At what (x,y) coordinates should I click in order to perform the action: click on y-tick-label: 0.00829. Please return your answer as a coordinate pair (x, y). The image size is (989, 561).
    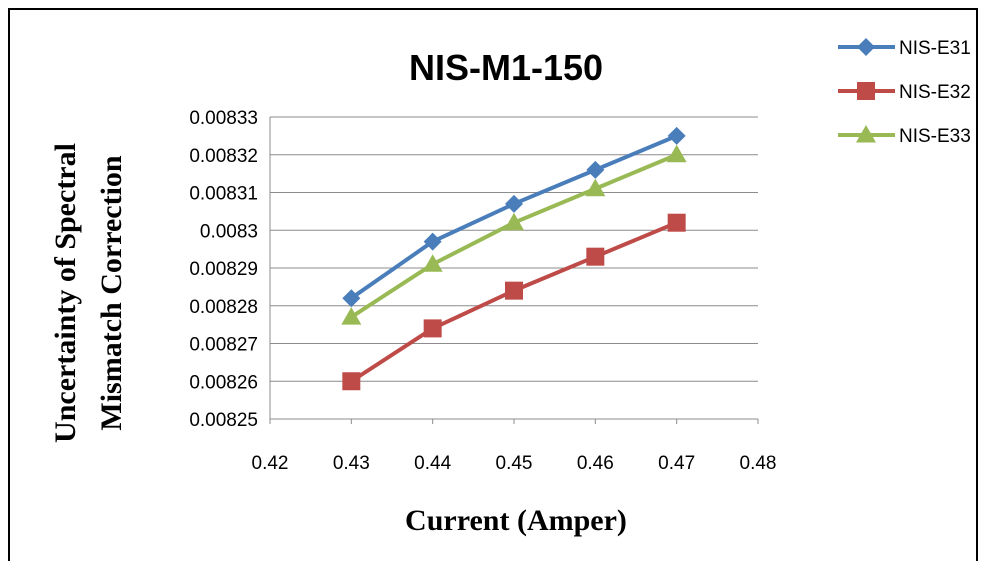
    Looking at the image, I should click on (223, 269).